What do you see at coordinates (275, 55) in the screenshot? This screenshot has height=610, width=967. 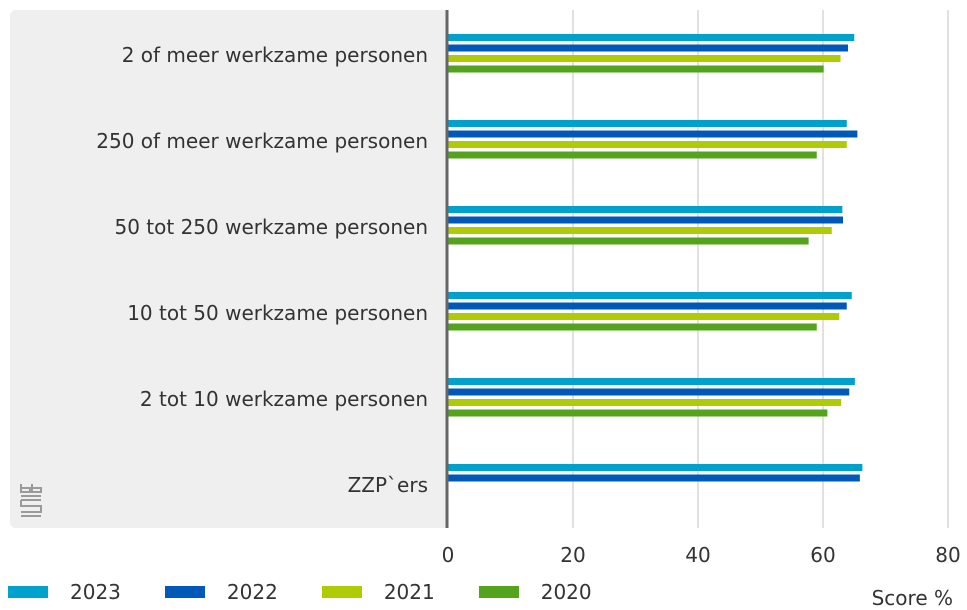 I see `category-label: 2 of meer werkzame personen` at bounding box center [275, 55].